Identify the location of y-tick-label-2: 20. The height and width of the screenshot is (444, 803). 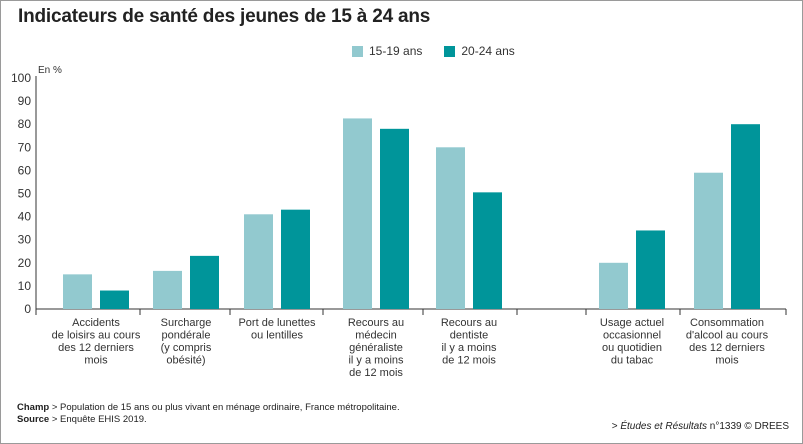
(25, 263).